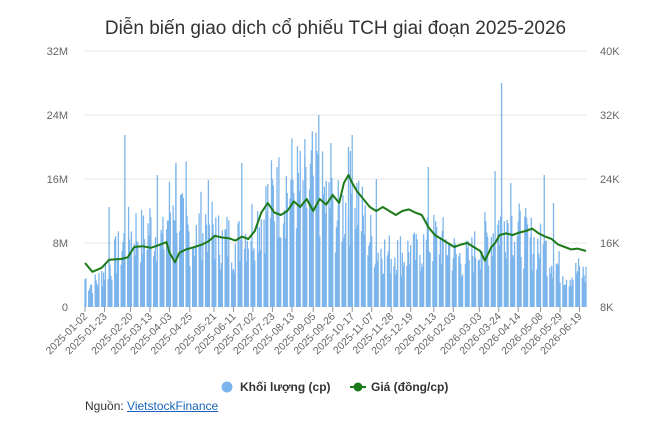 The image size is (671, 441). What do you see at coordinates (57, 180) in the screenshot?
I see `y-left-tick-label: 16M` at bounding box center [57, 180].